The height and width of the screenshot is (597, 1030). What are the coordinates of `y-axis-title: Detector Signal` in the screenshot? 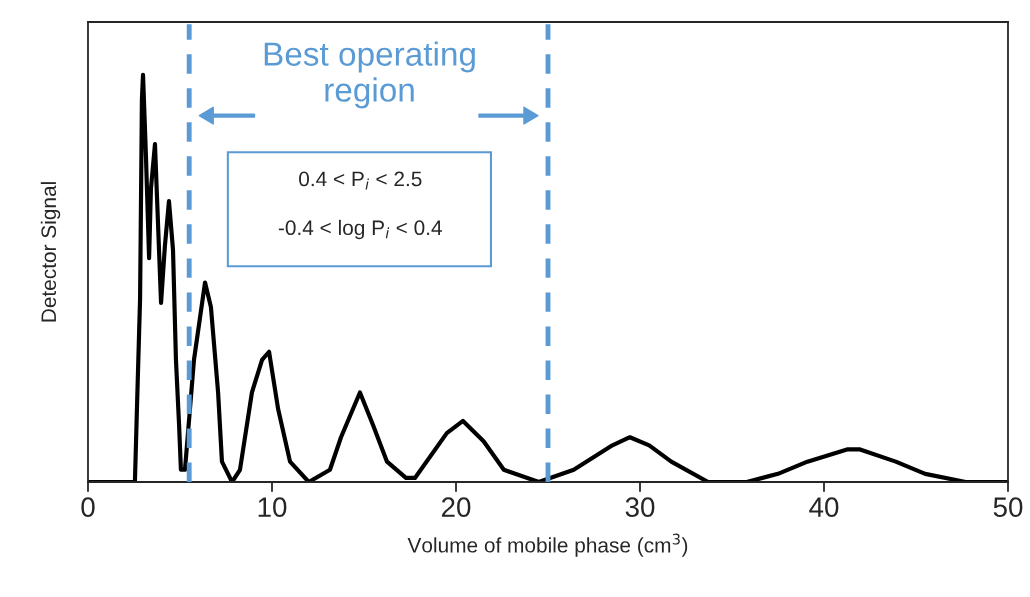 It's located at (50, 252).